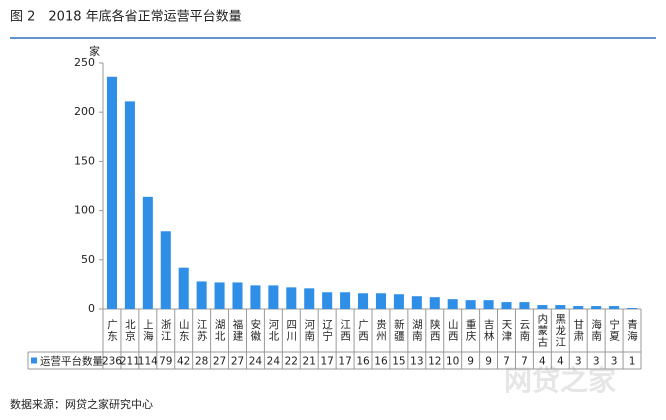  What do you see at coordinates (81, 404) in the screenshot?
I see `source: 数据来源：网贷之家研究中心` at bounding box center [81, 404].